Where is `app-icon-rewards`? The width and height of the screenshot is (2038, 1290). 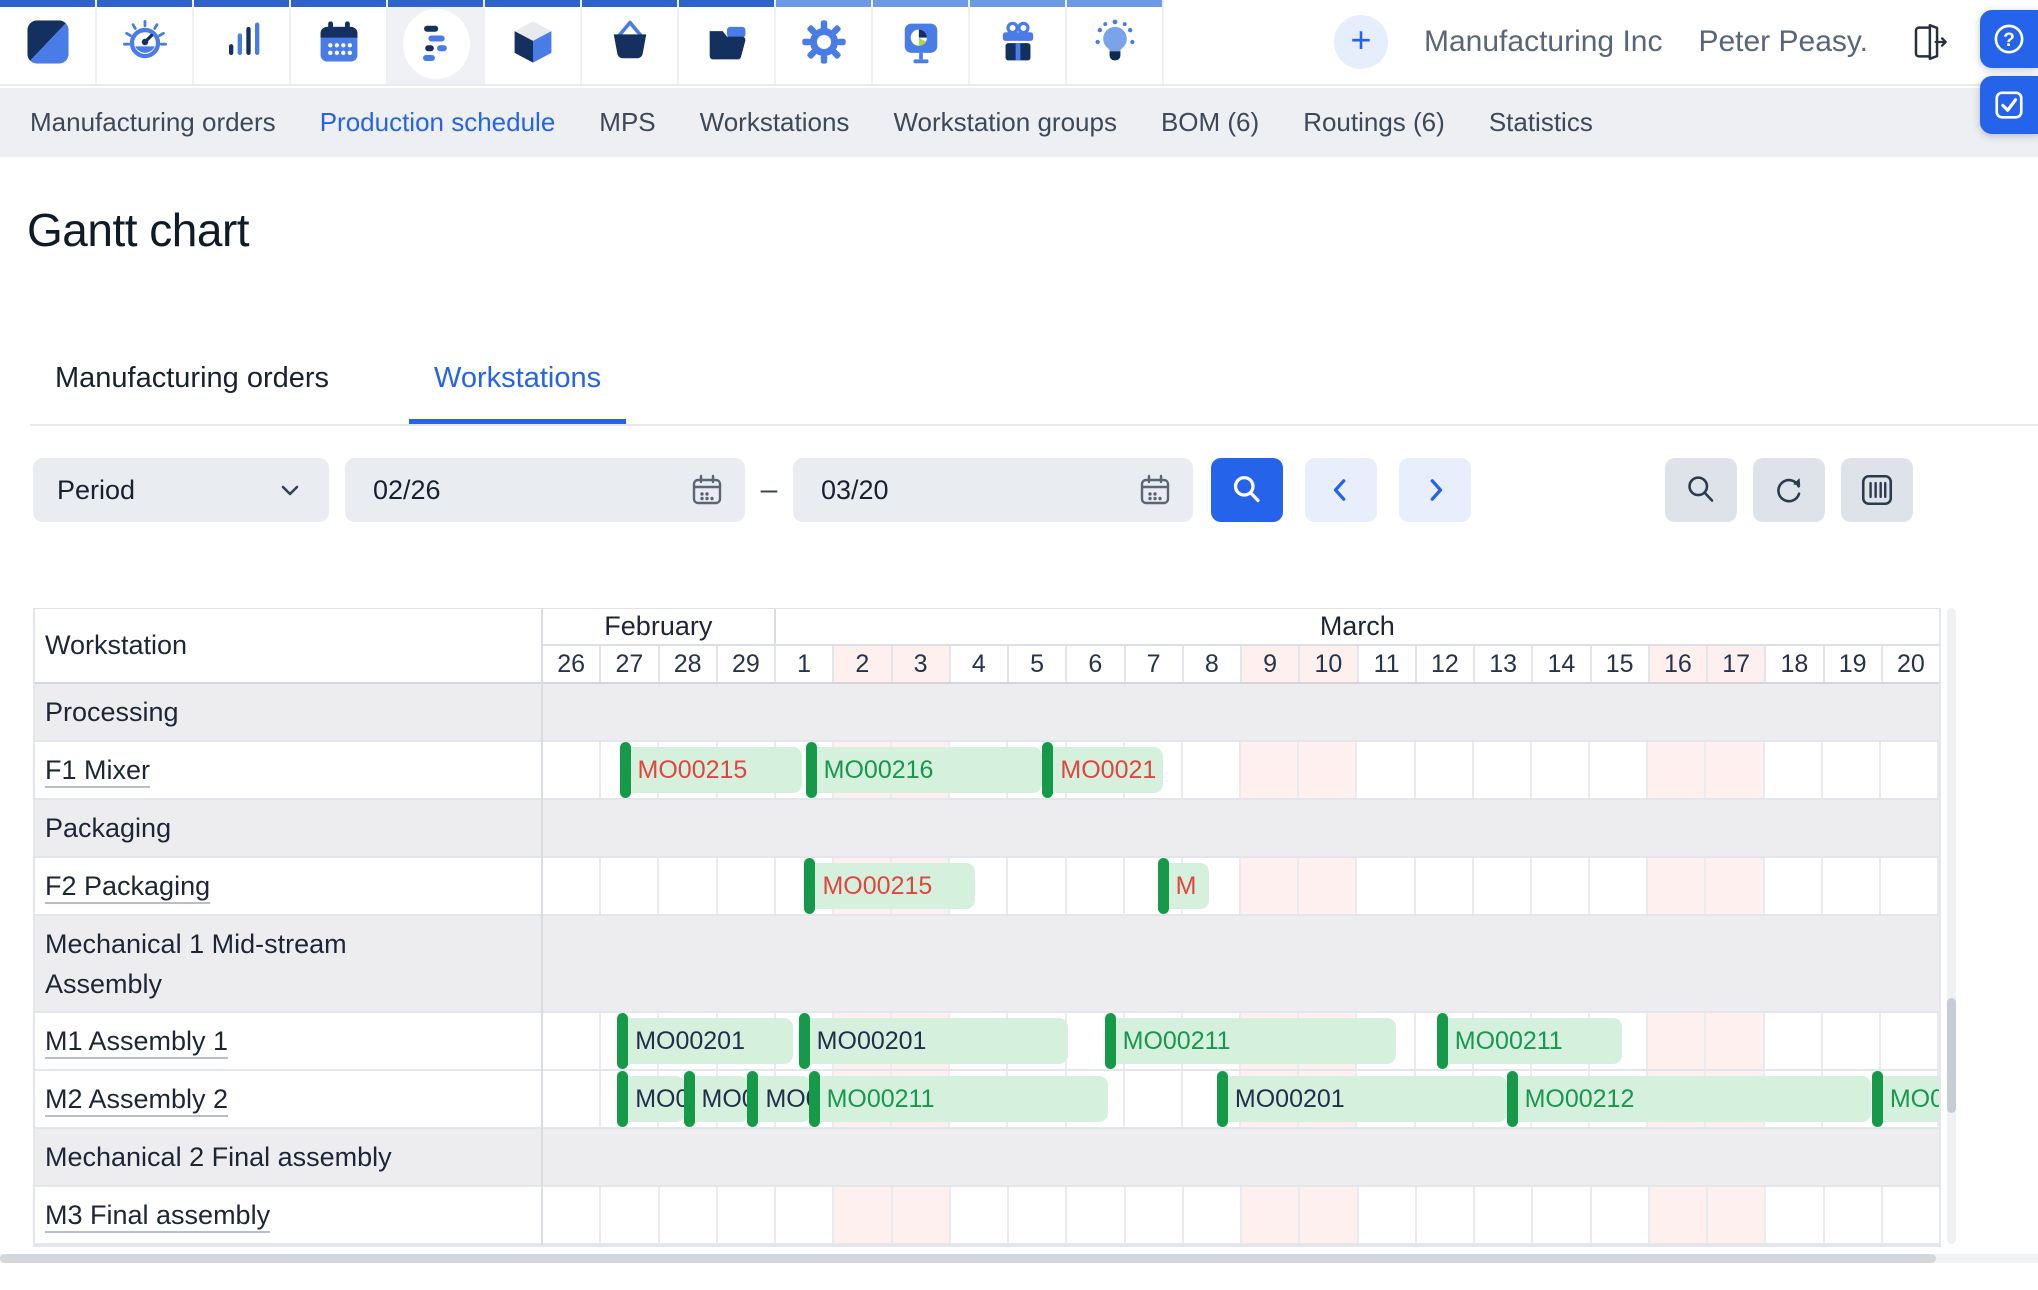 app-icon-rewards is located at coordinates (1018, 42).